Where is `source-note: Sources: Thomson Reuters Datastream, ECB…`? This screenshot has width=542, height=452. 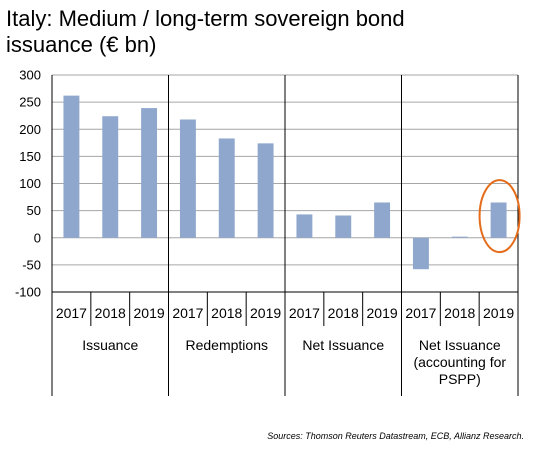
source-note: Sources: Thomson Reuters Datastream, ECB… is located at coordinates (395, 436).